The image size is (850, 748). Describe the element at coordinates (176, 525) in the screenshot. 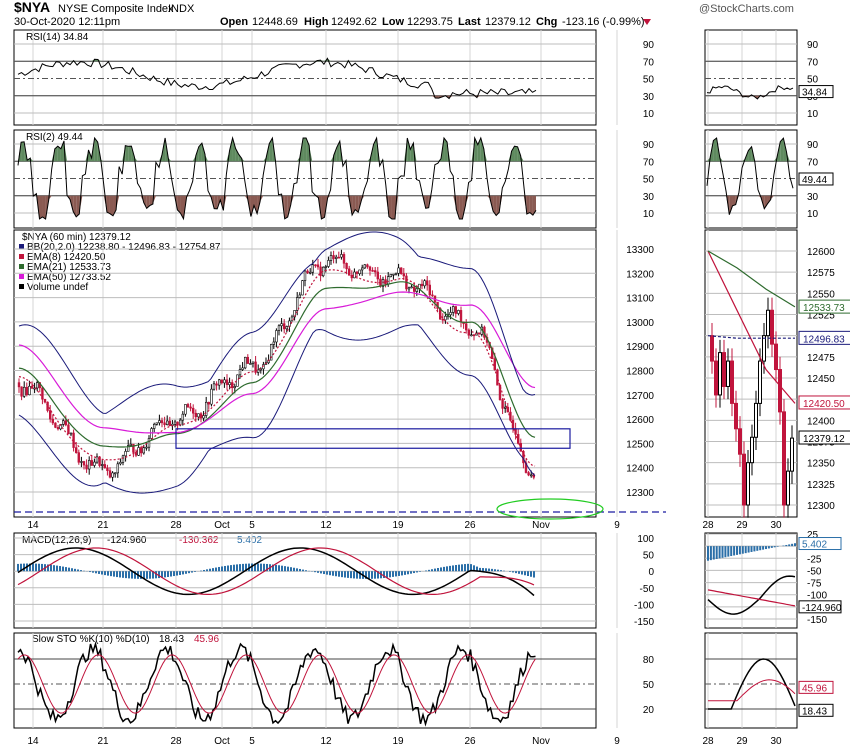

I see `x-axis-label: 28` at that location.